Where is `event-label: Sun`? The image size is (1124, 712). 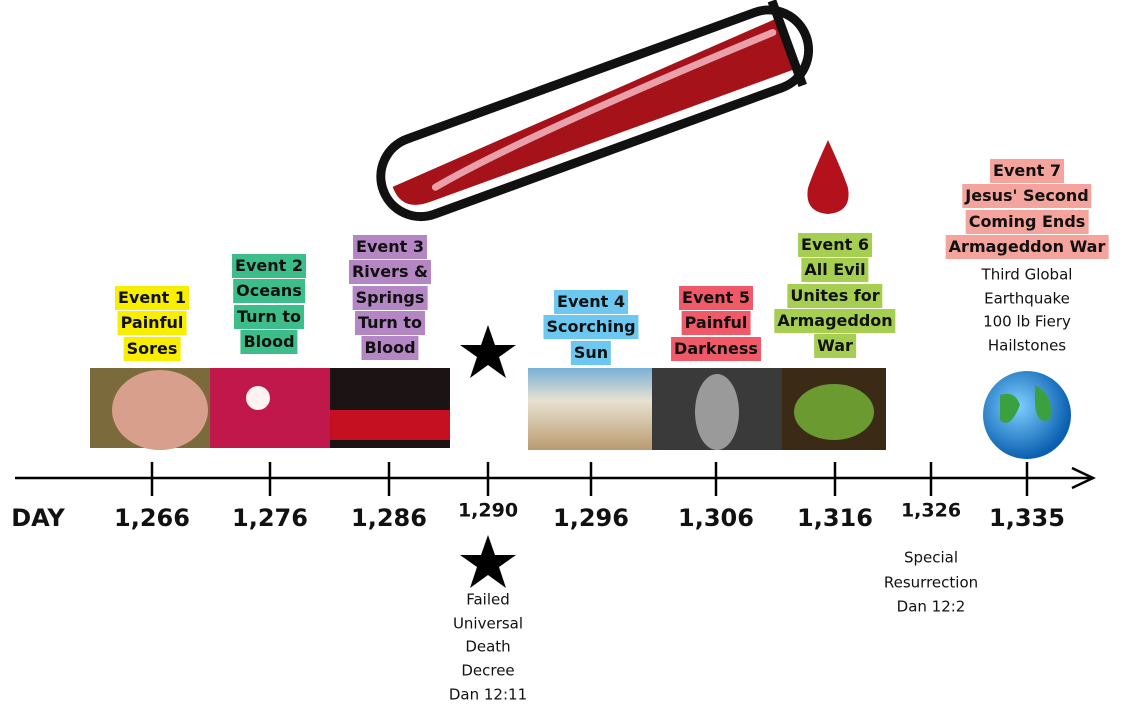 event-label: Sun is located at coordinates (591, 352).